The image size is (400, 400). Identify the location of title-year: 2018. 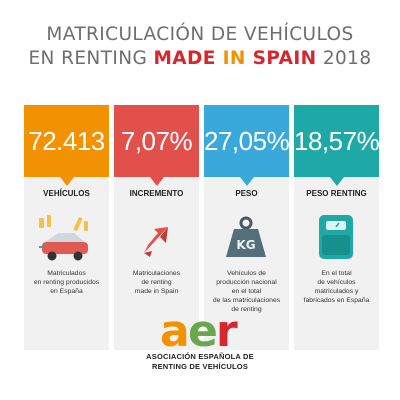
(344, 58).